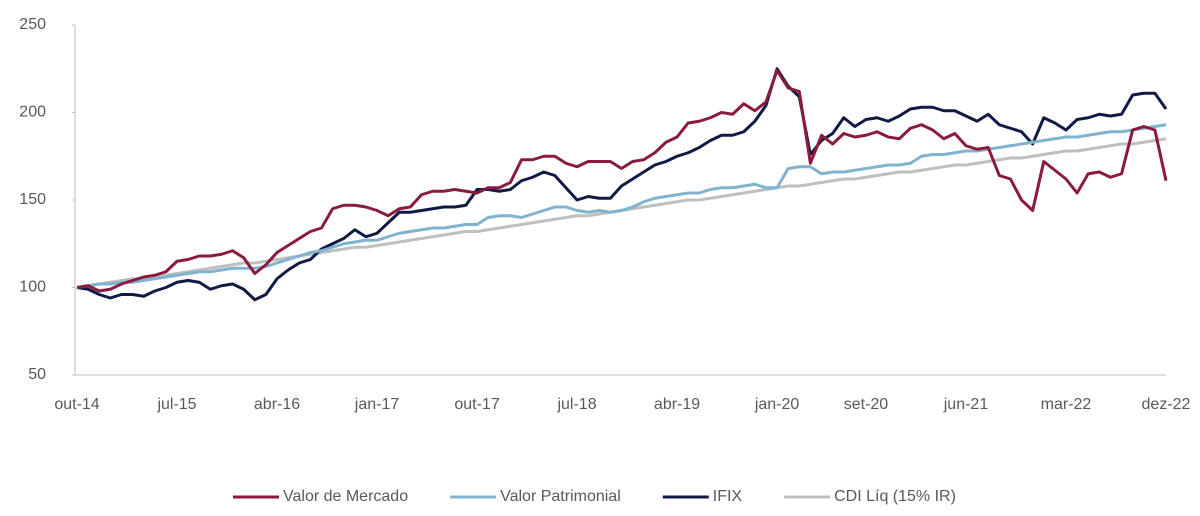 This screenshot has height=516, width=1200. Describe the element at coordinates (32, 199) in the screenshot. I see `y-tick-label: 150` at that location.